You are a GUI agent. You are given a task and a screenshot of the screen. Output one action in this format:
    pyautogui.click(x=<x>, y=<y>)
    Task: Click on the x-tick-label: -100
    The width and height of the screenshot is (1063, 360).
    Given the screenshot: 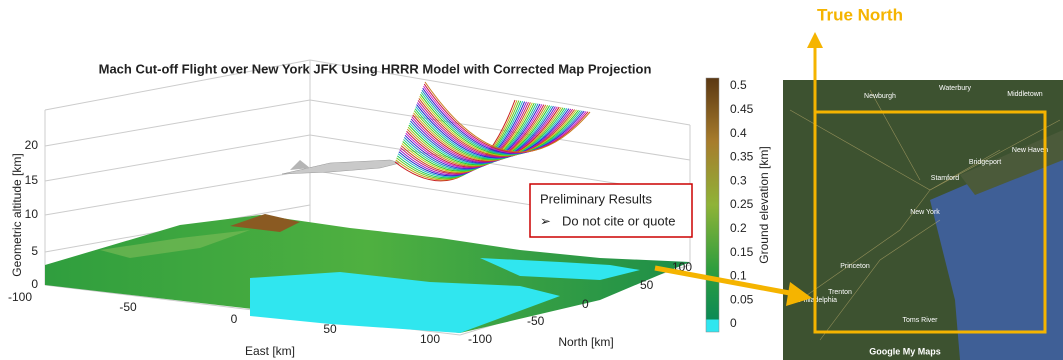 What is the action you would take?
    pyautogui.click(x=20, y=297)
    